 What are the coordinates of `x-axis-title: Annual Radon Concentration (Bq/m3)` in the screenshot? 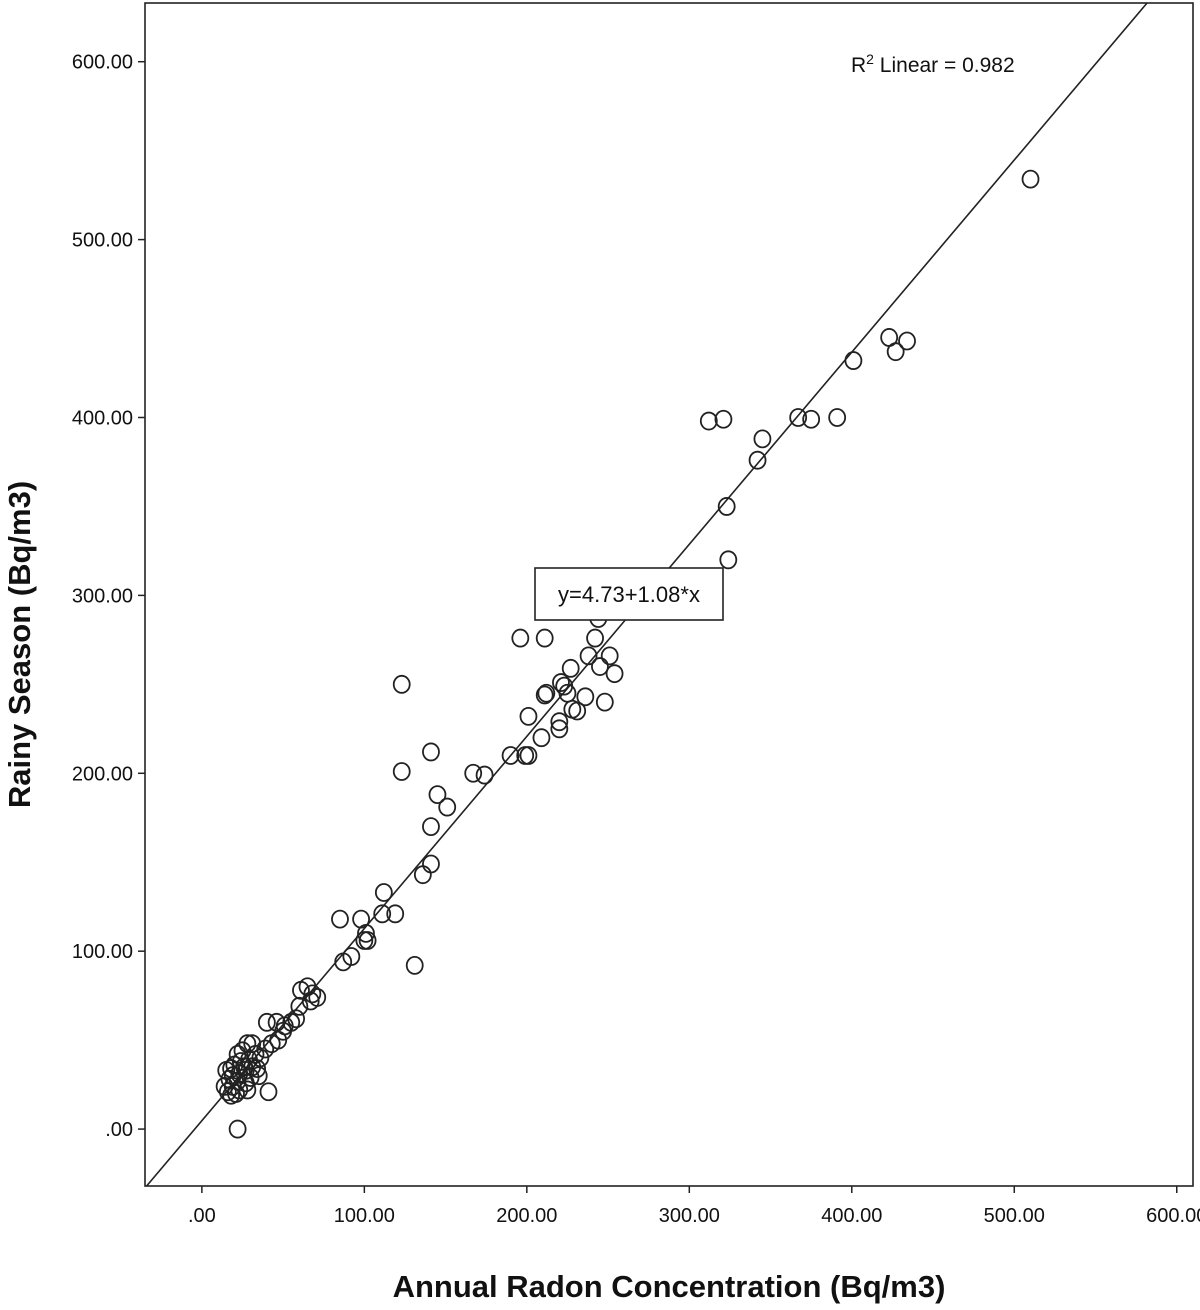 It's located at (669, 1286).